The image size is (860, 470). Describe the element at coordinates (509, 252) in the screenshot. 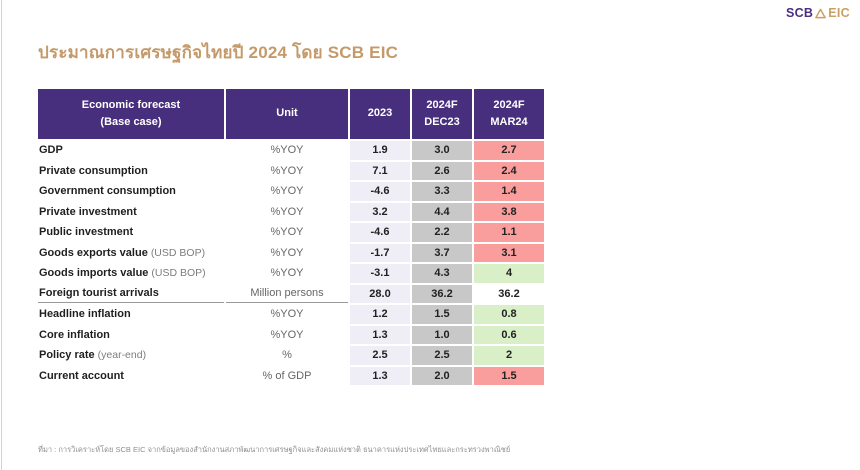

I see `value-mar24: 3.1` at that location.